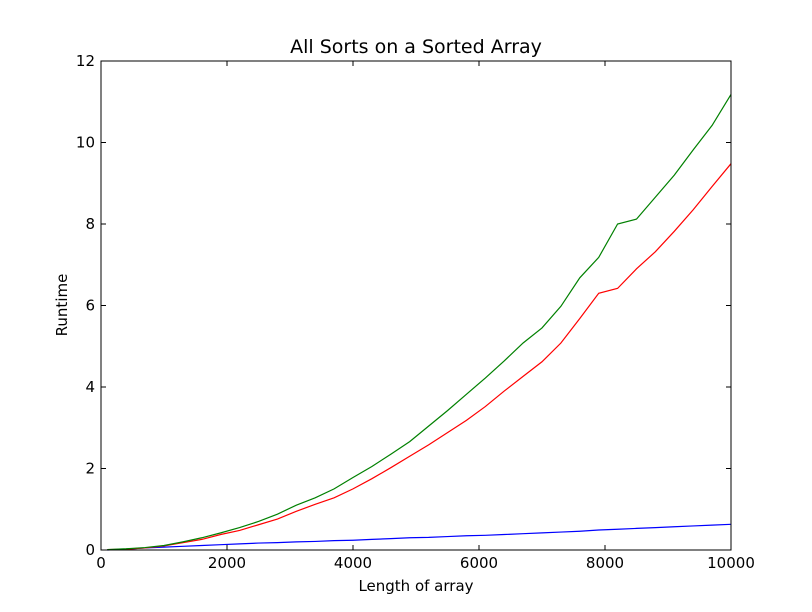 The width and height of the screenshot is (812, 612). What do you see at coordinates (85, 143) in the screenshot?
I see `y-tick-label: 10` at bounding box center [85, 143].